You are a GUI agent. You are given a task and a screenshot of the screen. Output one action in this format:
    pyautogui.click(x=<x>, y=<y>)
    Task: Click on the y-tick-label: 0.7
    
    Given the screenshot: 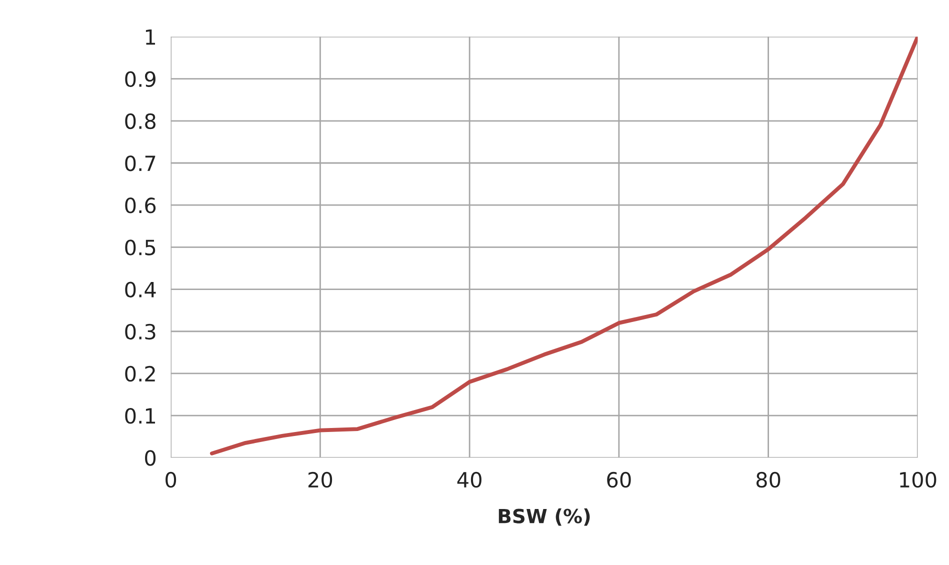 What is the action you would take?
    pyautogui.click(x=140, y=163)
    